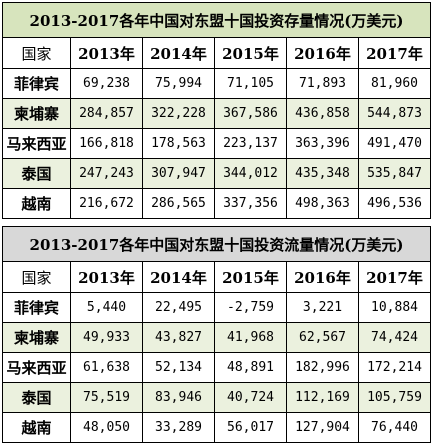  What do you see at coordinates (178, 337) in the screenshot?
I see `value-cell: 43,827` at bounding box center [178, 337].